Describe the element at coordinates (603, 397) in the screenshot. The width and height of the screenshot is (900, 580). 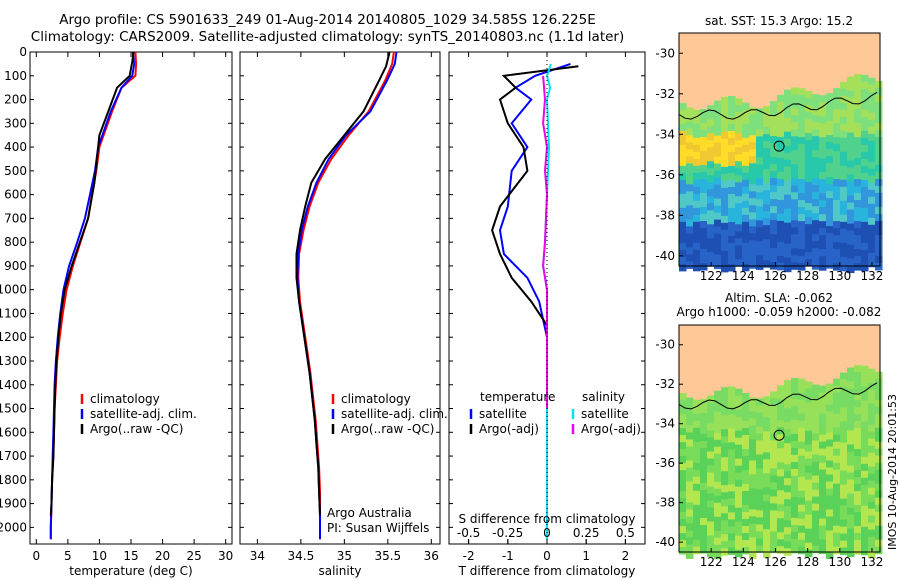
I see `legend-title: salinity` at that location.